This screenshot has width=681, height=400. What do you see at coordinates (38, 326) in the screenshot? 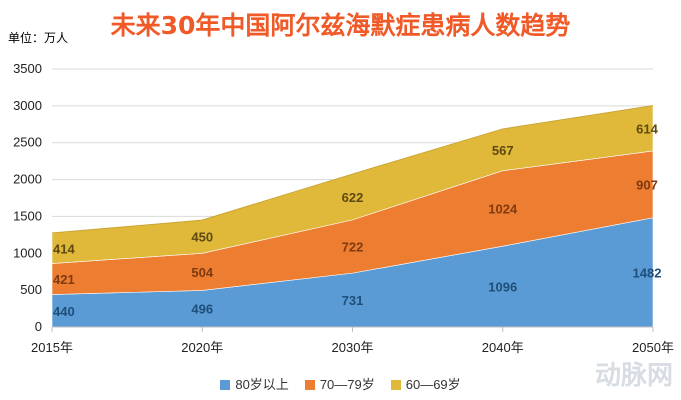
I see `y-tick-label: 0` at bounding box center [38, 326].